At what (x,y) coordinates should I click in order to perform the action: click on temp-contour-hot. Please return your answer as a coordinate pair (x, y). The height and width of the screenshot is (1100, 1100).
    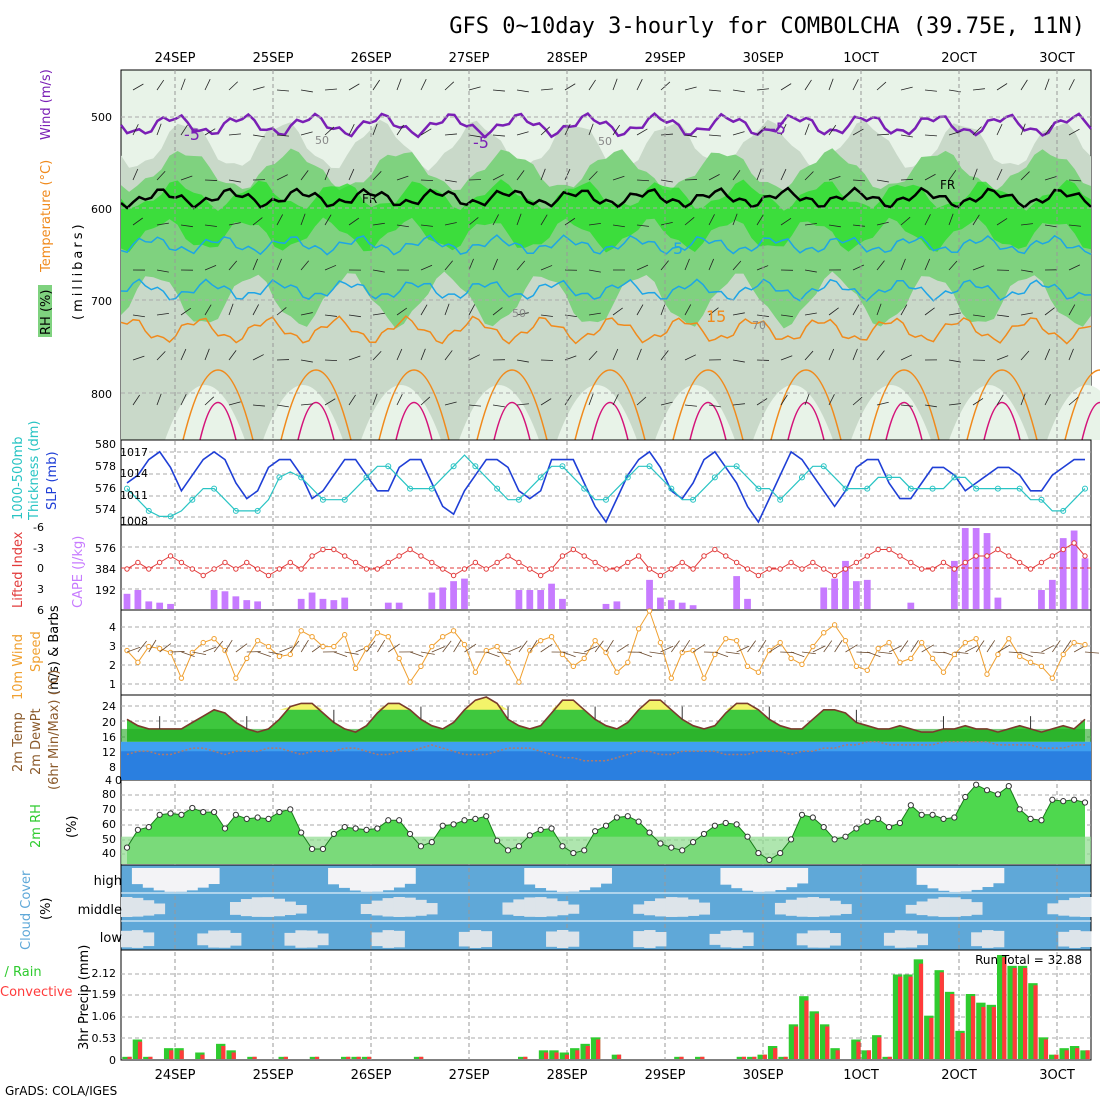
    Looking at the image, I should click on (414, 421).